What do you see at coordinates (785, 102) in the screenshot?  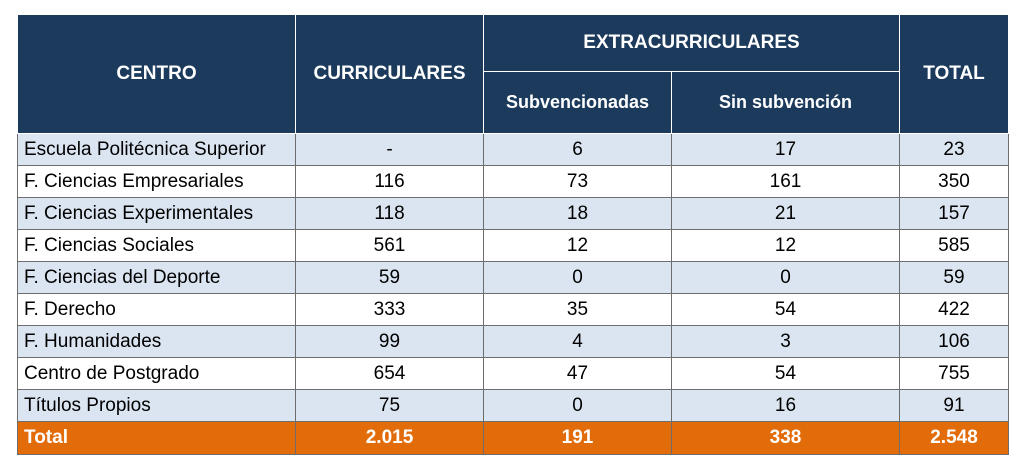 I see `header-sin-subvencion: Sin subvención` at bounding box center [785, 102].